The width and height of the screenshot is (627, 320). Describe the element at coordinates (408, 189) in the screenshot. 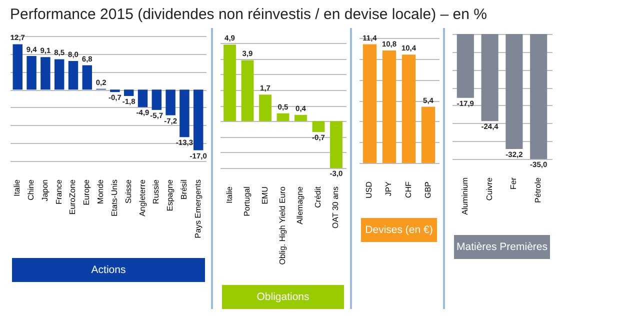

I see `x-tick-label: CHF` at that location.